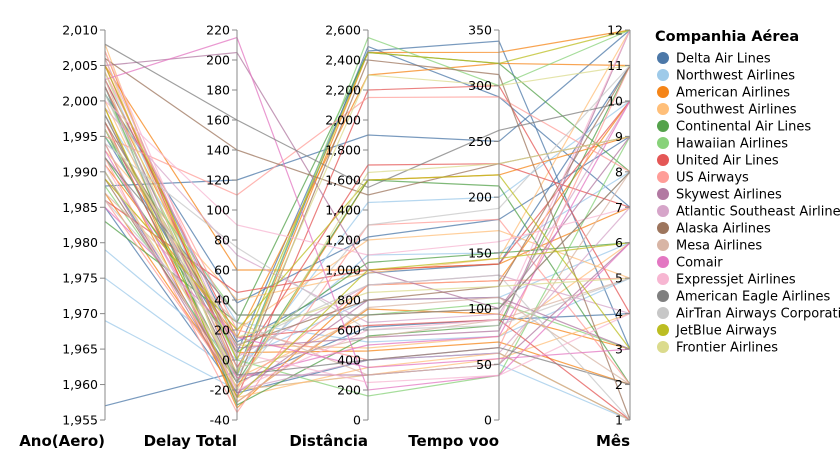  What do you see at coordinates (220, 390) in the screenshot?
I see `tick-label: -20` at bounding box center [220, 390].